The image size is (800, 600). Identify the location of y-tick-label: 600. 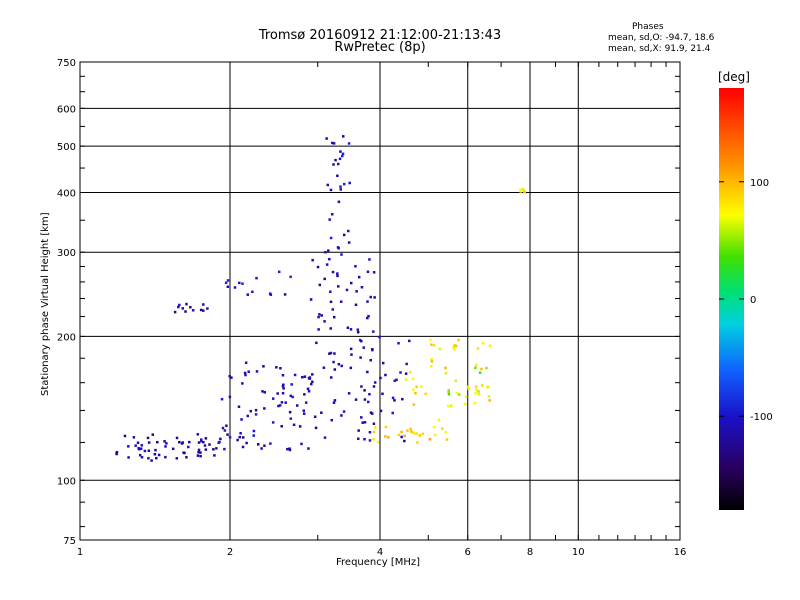
(66, 109).